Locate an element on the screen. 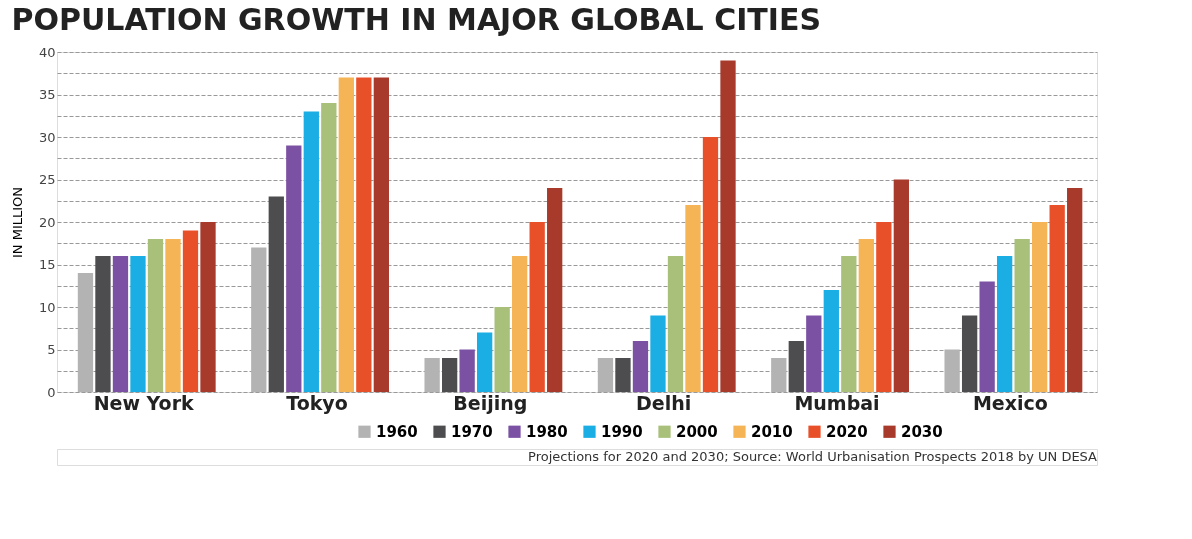 This screenshot has width=1192, height=539. y-tick-label: 25 is located at coordinates (47, 179).